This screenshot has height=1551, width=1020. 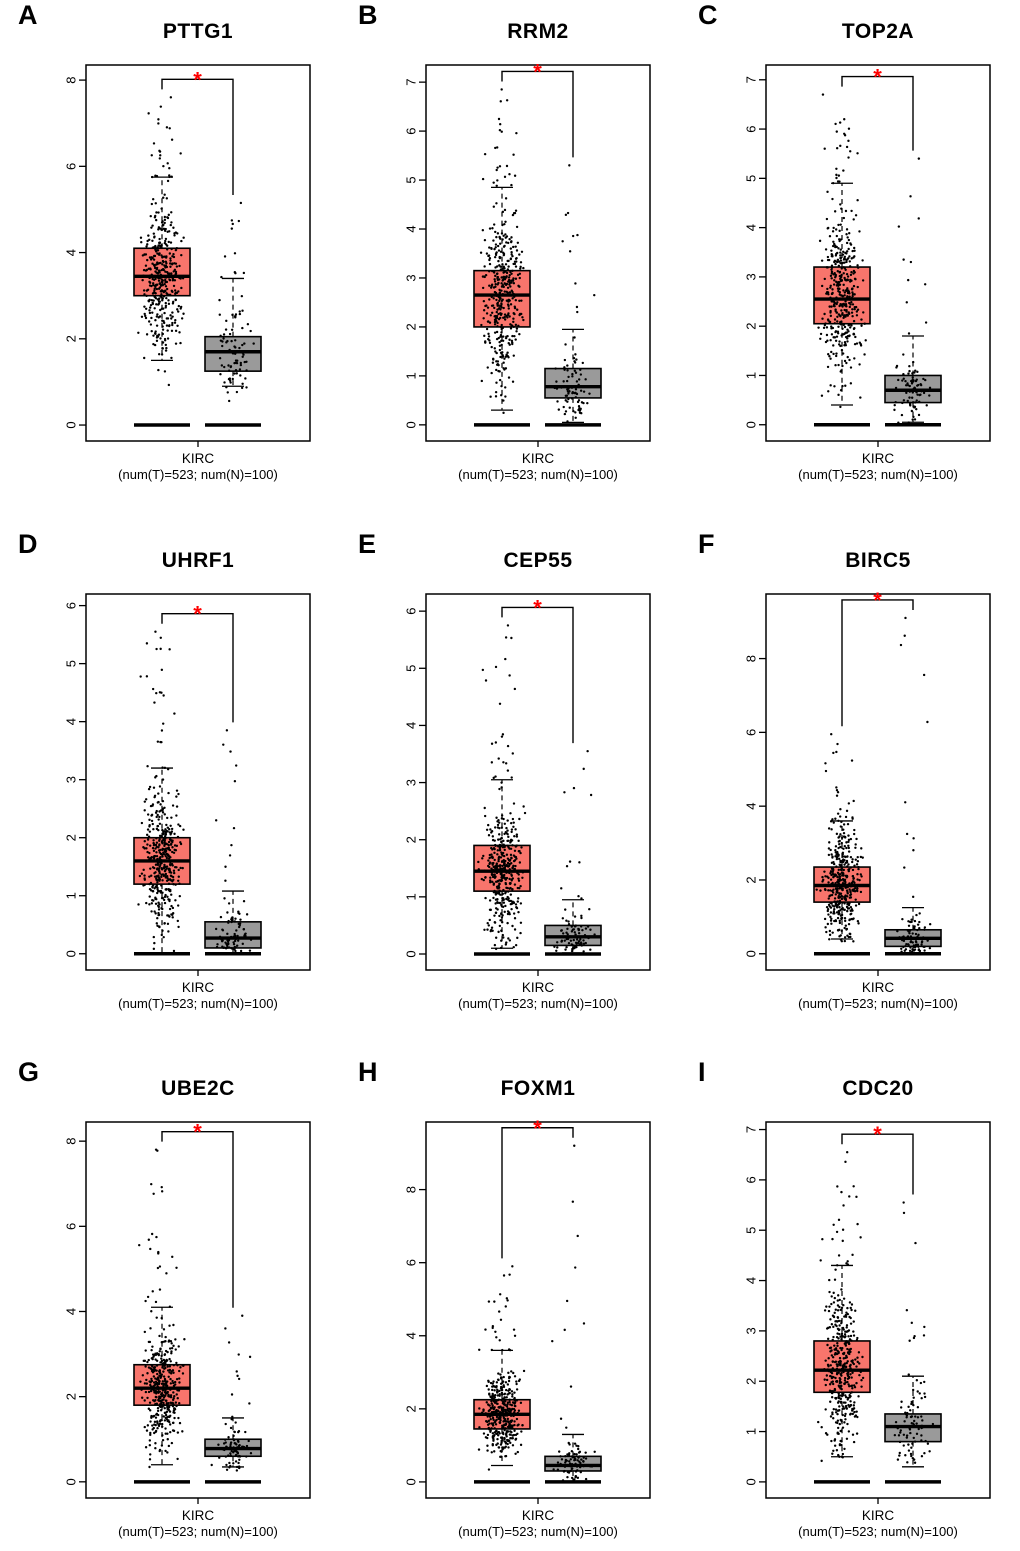 What do you see at coordinates (28, 544) in the screenshot?
I see `panel-letter: D` at bounding box center [28, 544].